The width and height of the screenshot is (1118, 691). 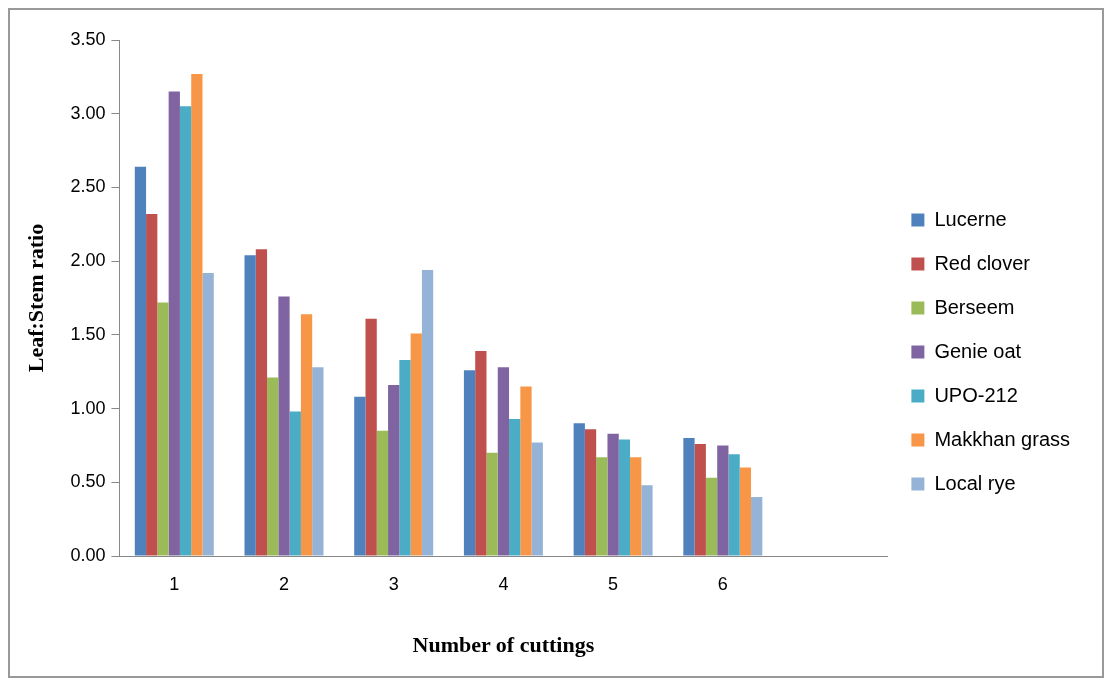 I want to click on x-tick-label: 1, so click(x=174, y=583).